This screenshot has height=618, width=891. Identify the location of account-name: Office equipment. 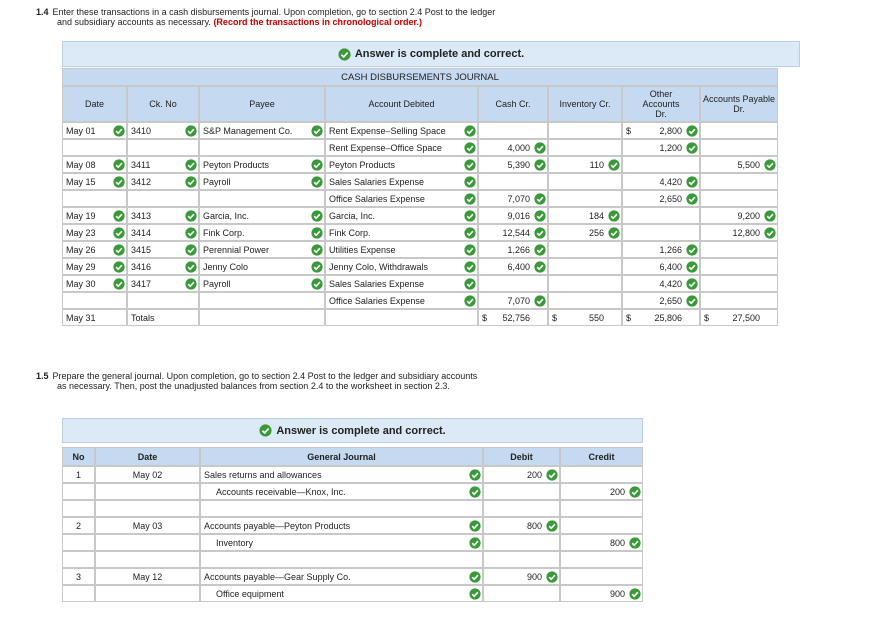
(250, 593).